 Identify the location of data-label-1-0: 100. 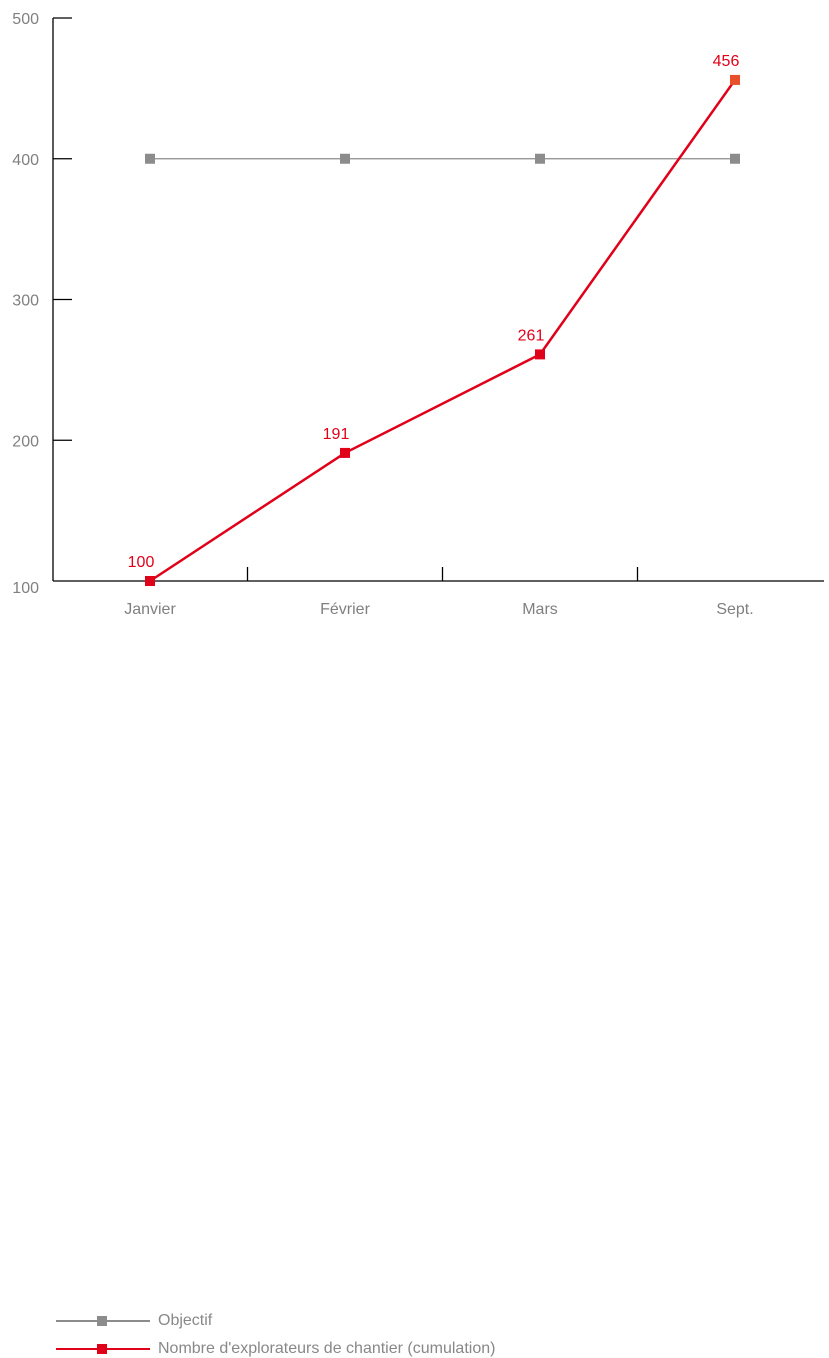
(141, 562).